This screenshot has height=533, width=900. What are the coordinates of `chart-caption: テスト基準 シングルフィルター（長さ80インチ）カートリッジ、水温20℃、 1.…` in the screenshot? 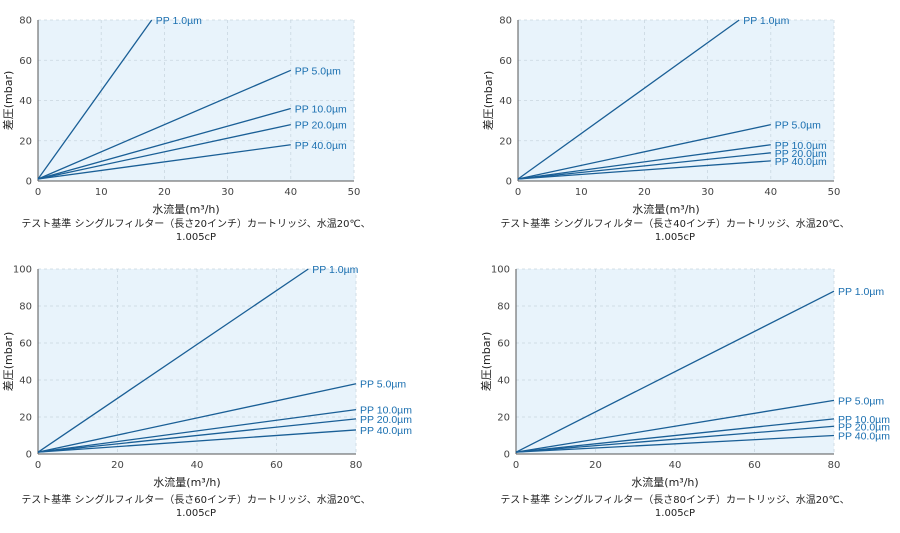 It's located at (675, 507).